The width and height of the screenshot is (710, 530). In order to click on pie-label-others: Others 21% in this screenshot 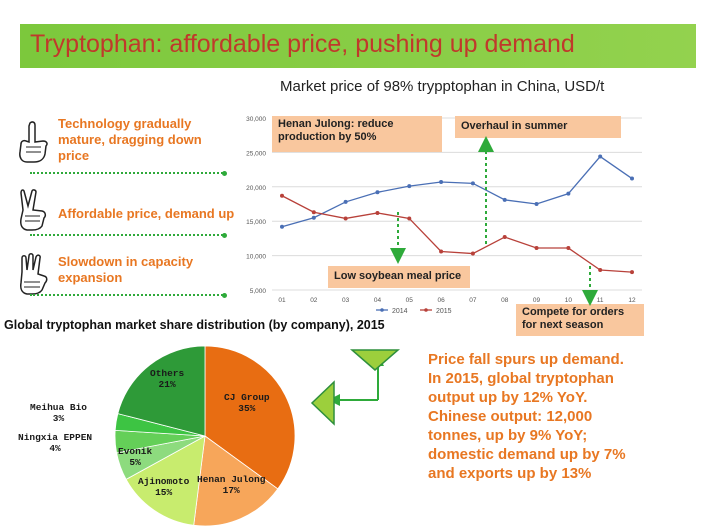, I will do `click(167, 379)`.